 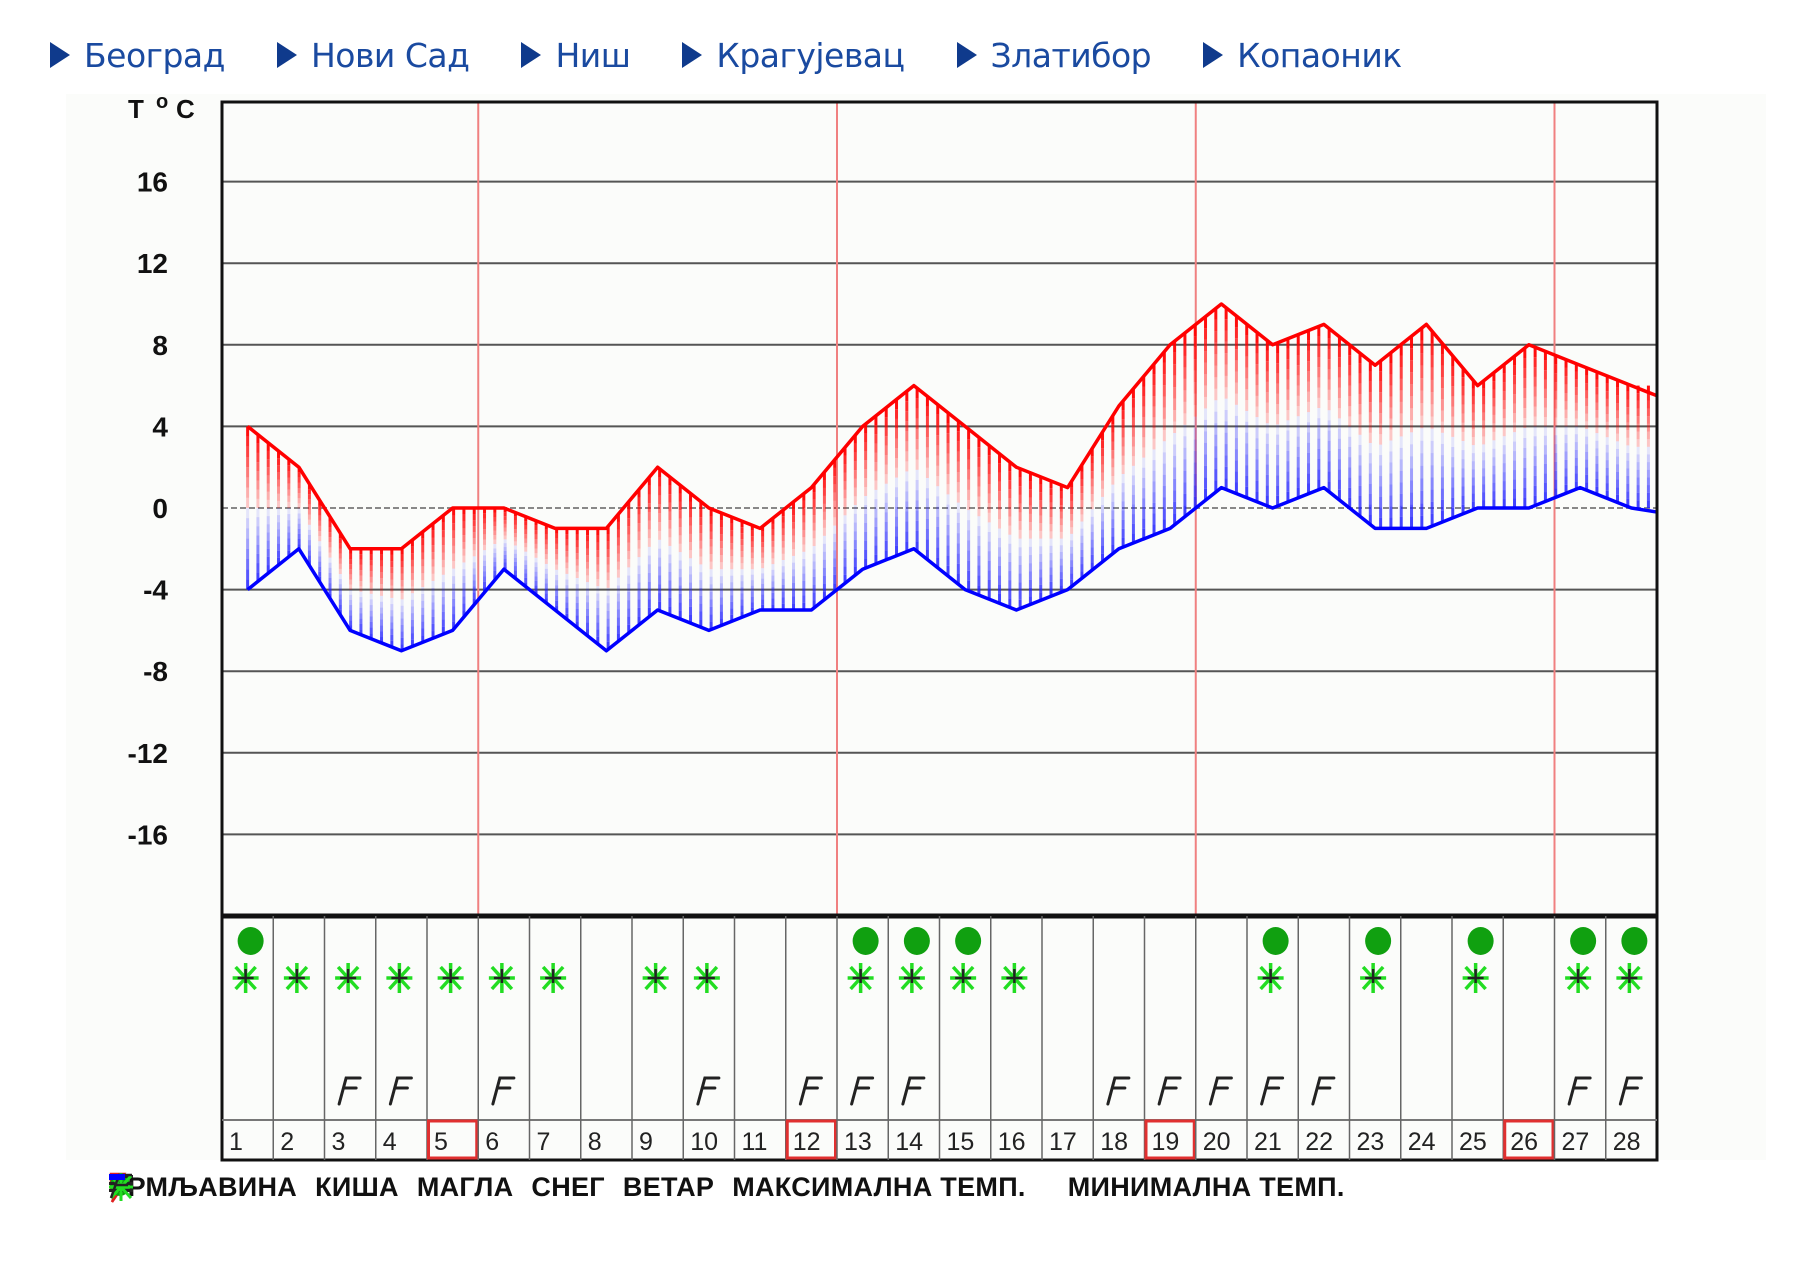 I want to click on nav-link-6: Копаоник, so click(x=1302, y=55).